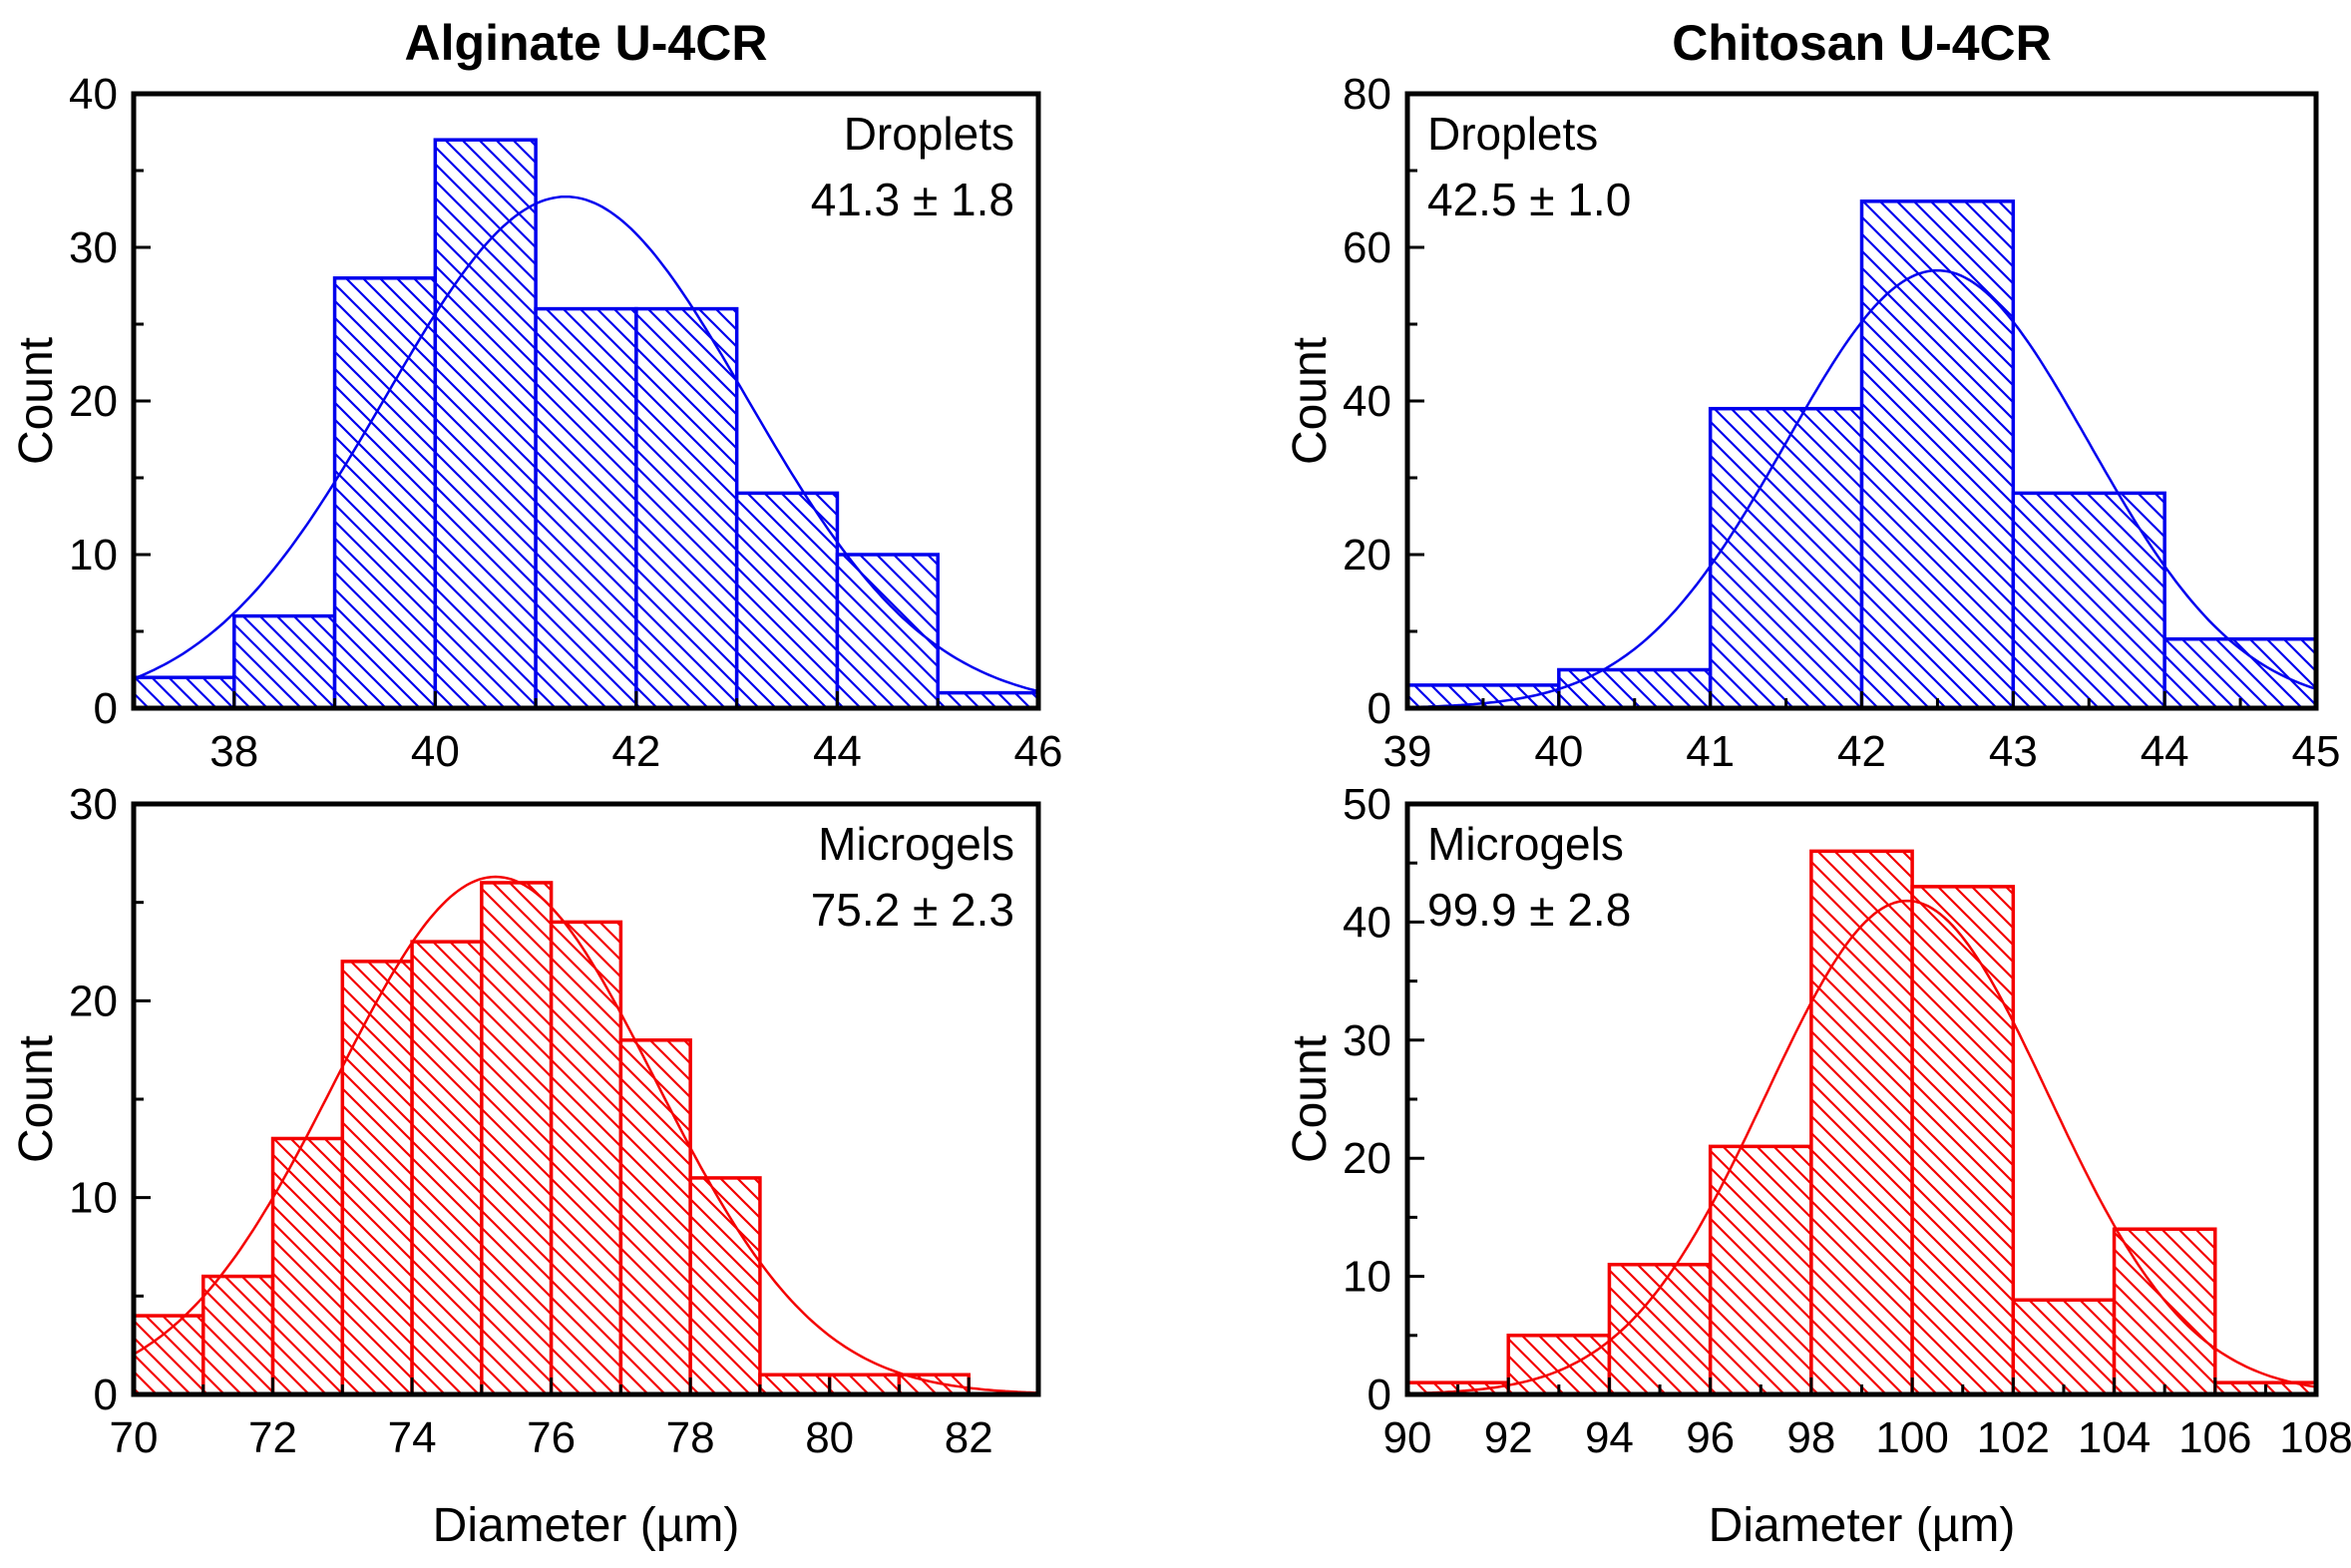 Image resolution: width=2351 pixels, height=1568 pixels. Describe the element at coordinates (912, 910) in the screenshot. I see `annotation-mean-sd: 75.2 ± 2.3` at that location.